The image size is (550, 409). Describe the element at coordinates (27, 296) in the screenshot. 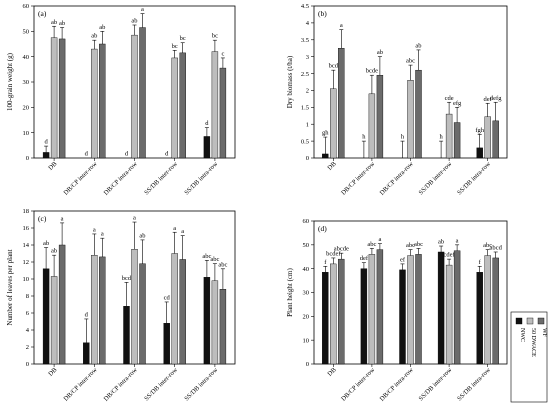

I see `y-tick-label: 8` at that location.